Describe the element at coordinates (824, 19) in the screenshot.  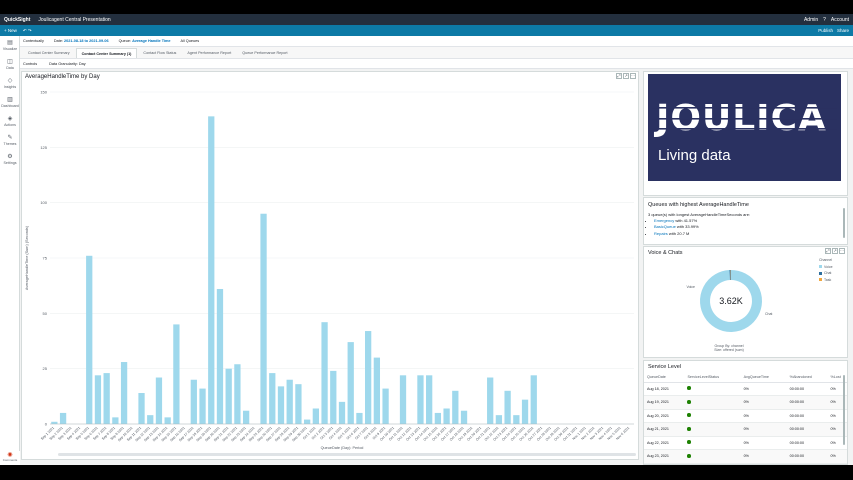
I see `help-icon: ?` at that location.